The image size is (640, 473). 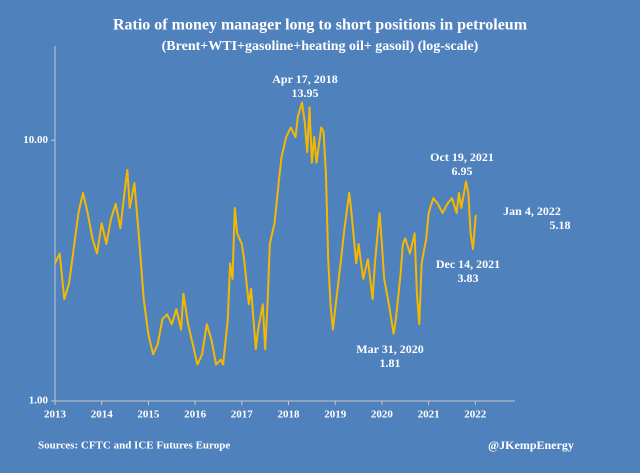 I want to click on x-tick-label: 2022, so click(x=475, y=415).